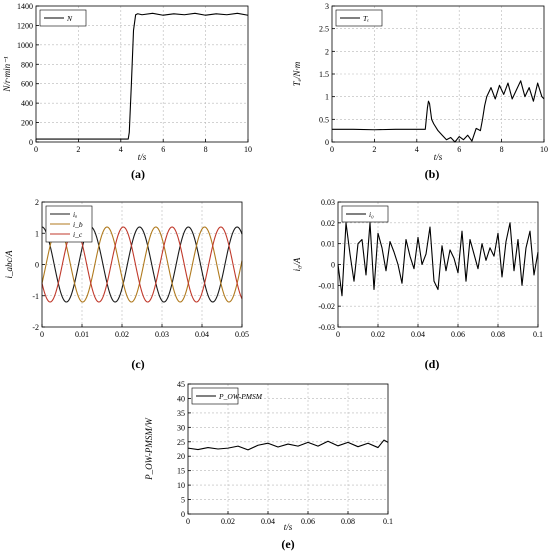 This screenshot has width=550, height=556. Describe the element at coordinates (27, 84) in the screenshot. I see `y-tick-label: 600` at that location.